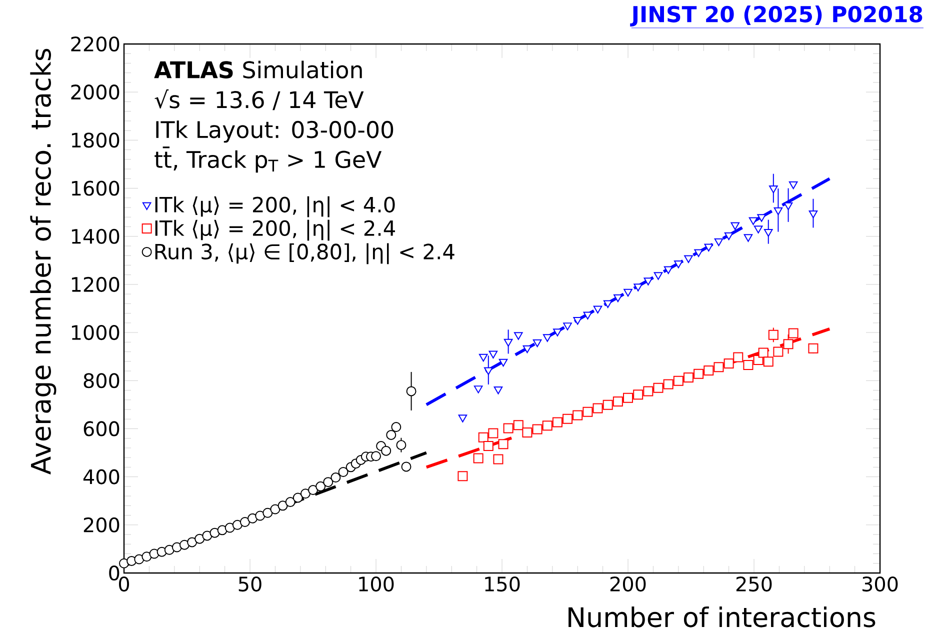 Image resolution: width=929 pixels, height=643 pixels. What do you see at coordinates (95, 44) in the screenshot?
I see `y-tick-label: 2200` at bounding box center [95, 44].